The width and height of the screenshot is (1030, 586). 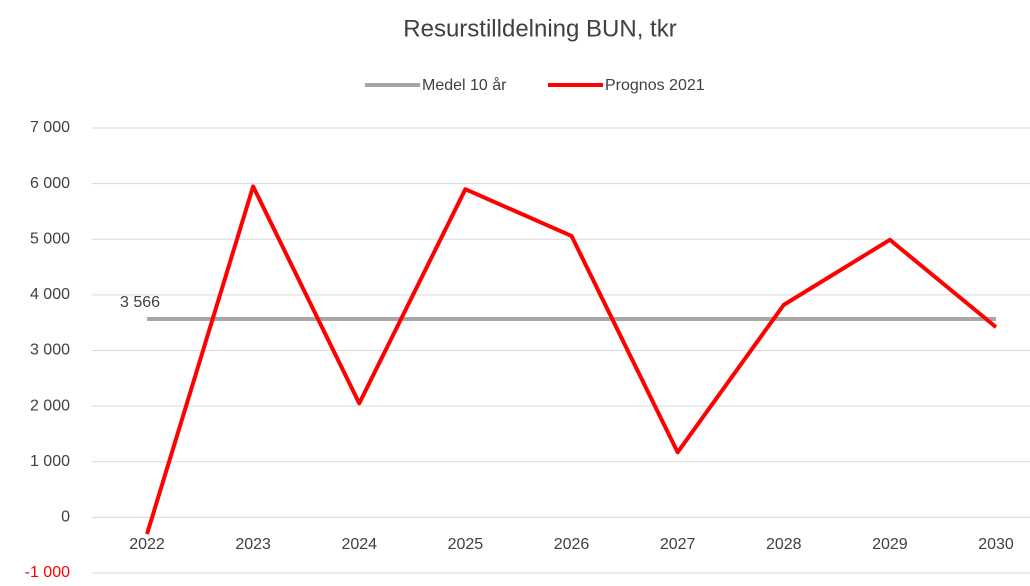 What do you see at coordinates (464, 85) in the screenshot?
I see `legend-label: Medel 10 år` at bounding box center [464, 85].